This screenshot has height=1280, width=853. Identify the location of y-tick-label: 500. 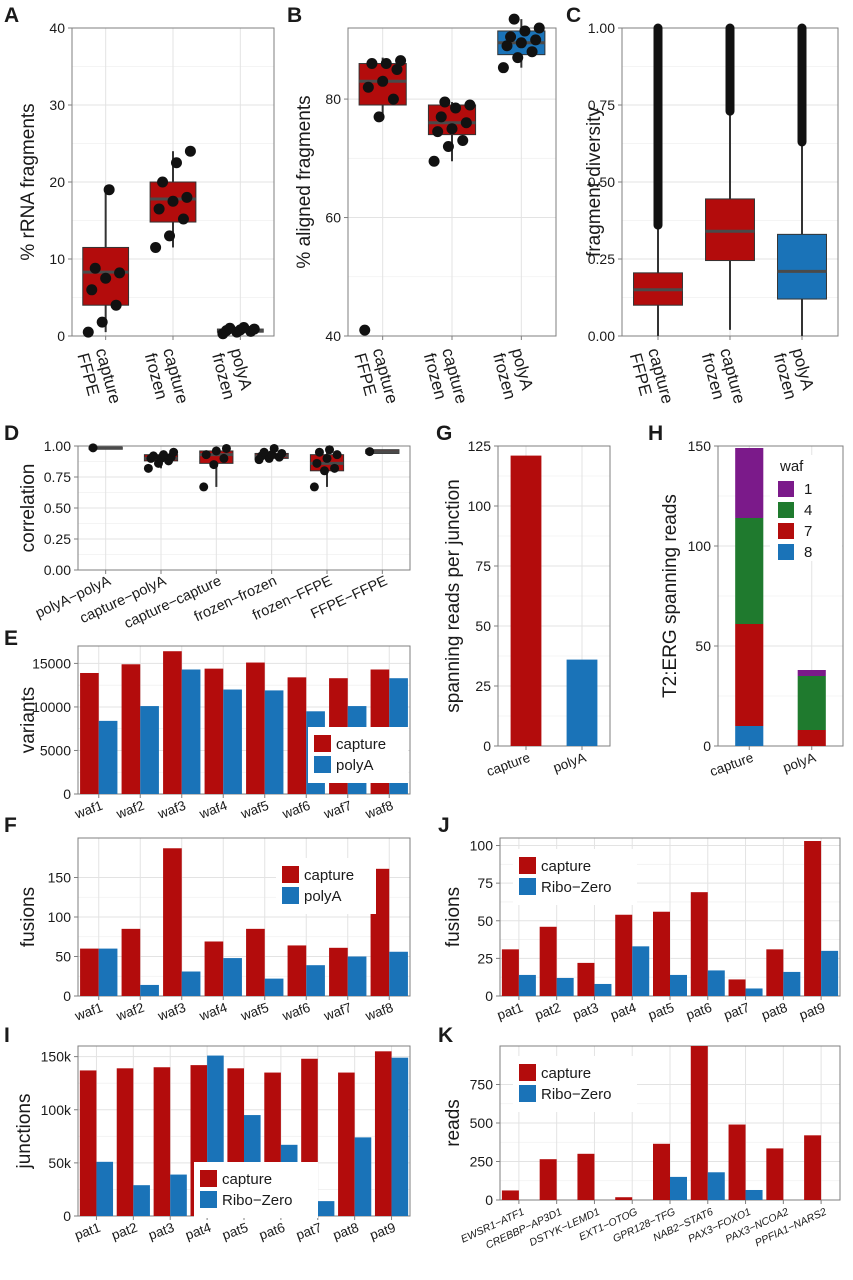
(482, 1123).